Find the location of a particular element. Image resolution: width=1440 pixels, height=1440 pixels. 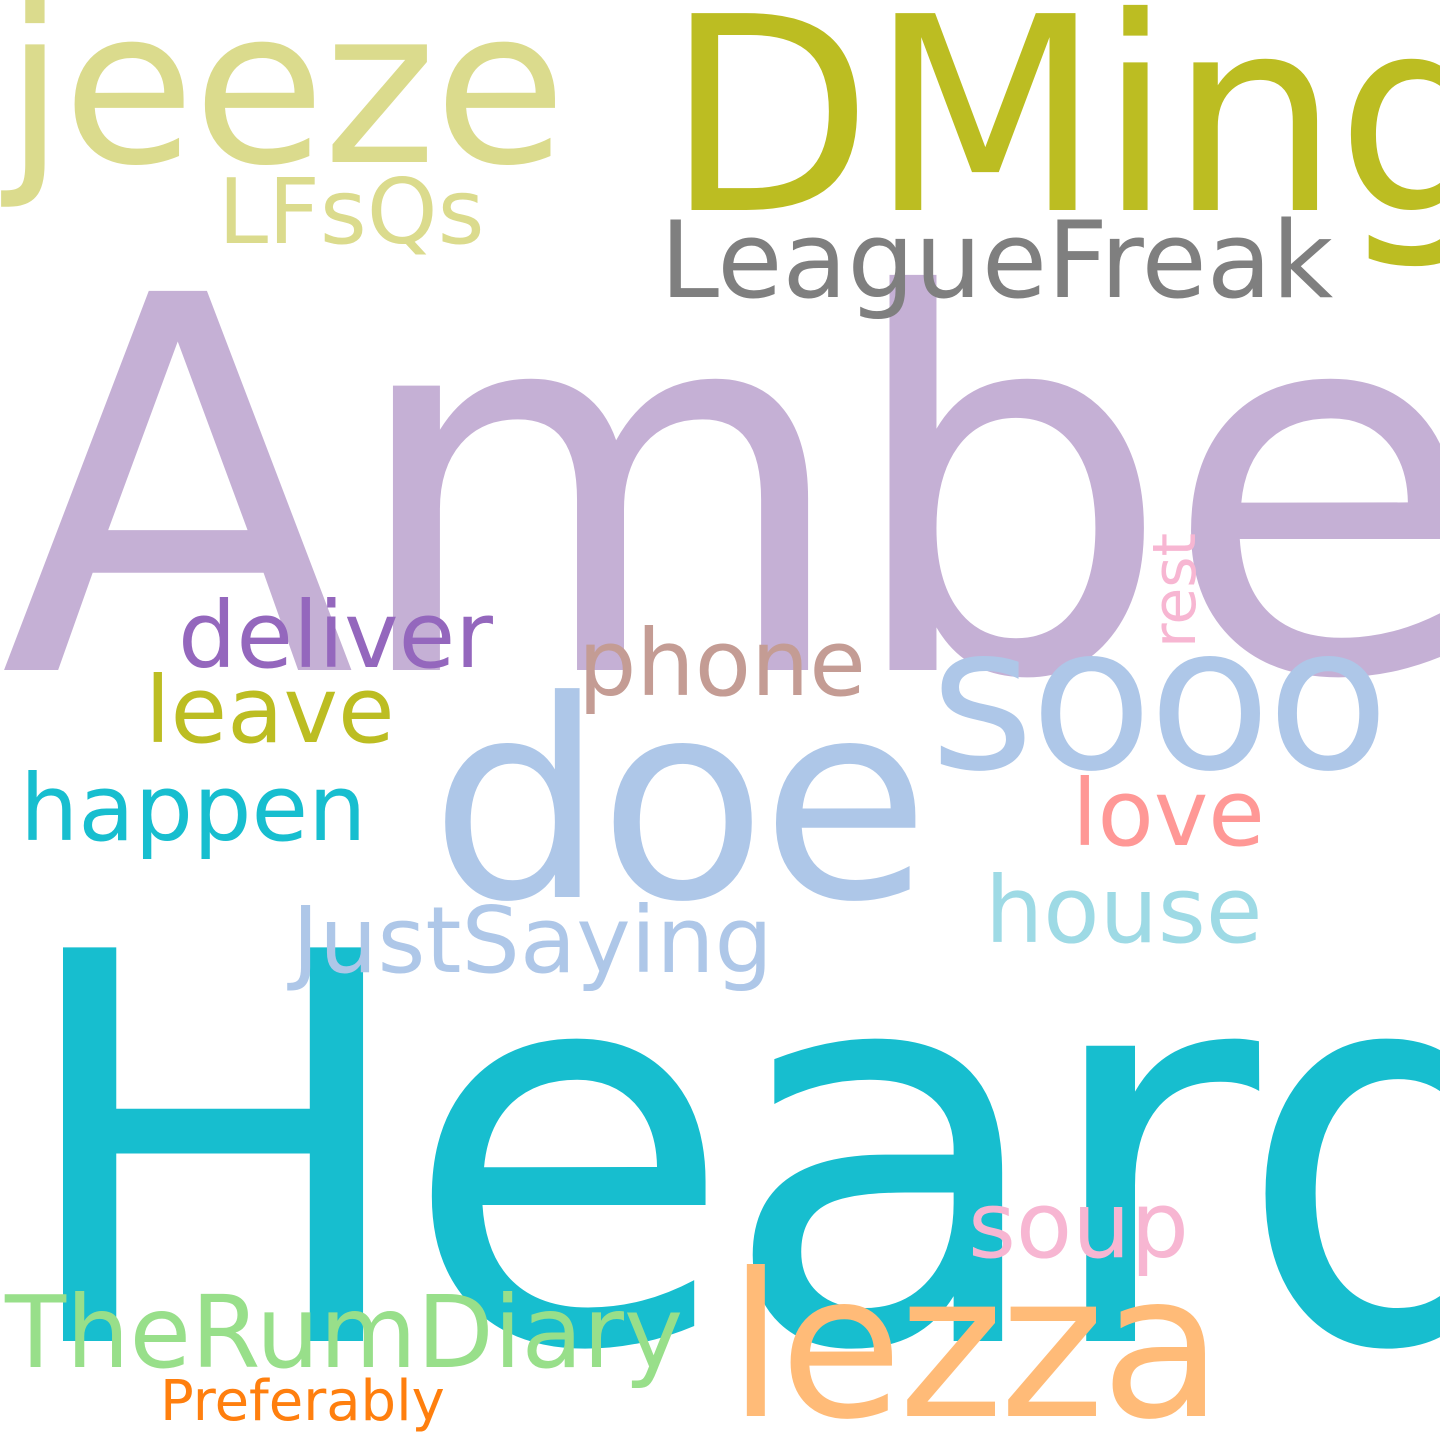

word-justsaying: JustSaying is located at coordinates (532, 940).